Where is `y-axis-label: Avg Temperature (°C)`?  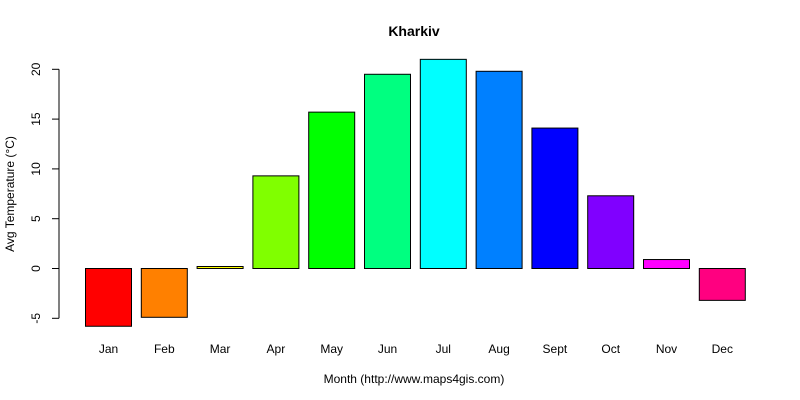
y-axis-label: Avg Temperature (°C) is located at coordinates (10, 194).